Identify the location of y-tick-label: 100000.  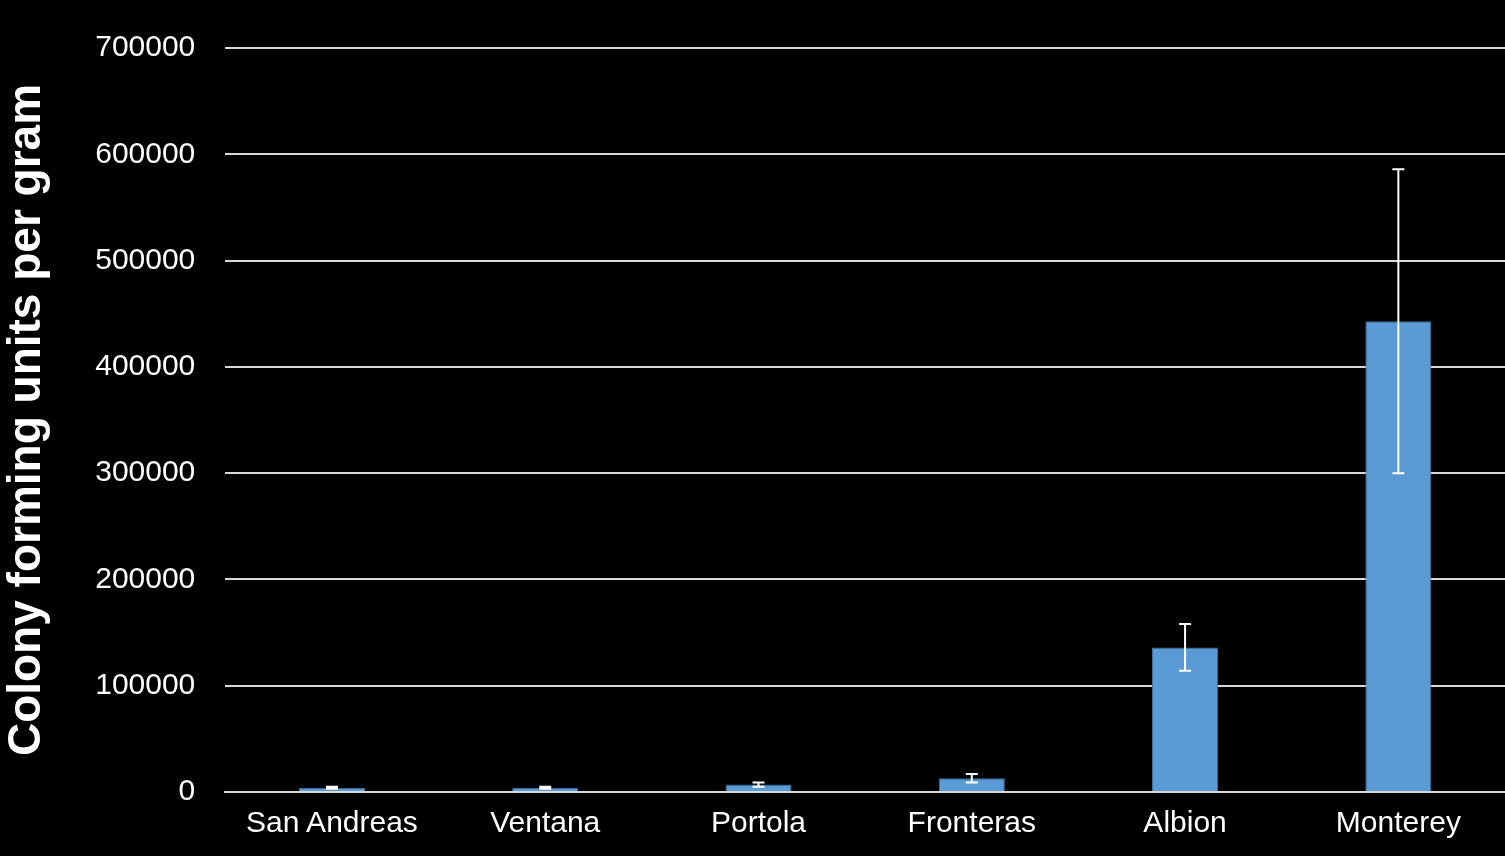
(145, 683).